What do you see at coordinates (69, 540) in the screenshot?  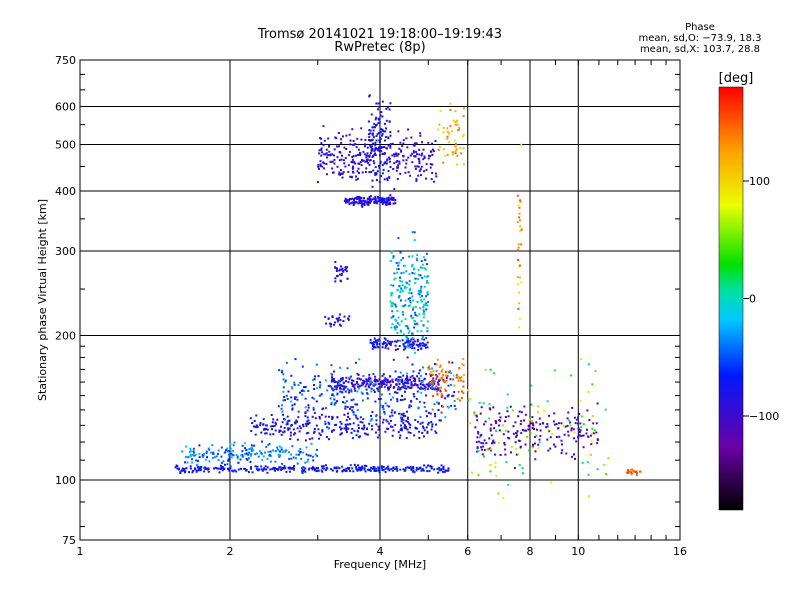 I see `y-tick-label: 75` at bounding box center [69, 540].